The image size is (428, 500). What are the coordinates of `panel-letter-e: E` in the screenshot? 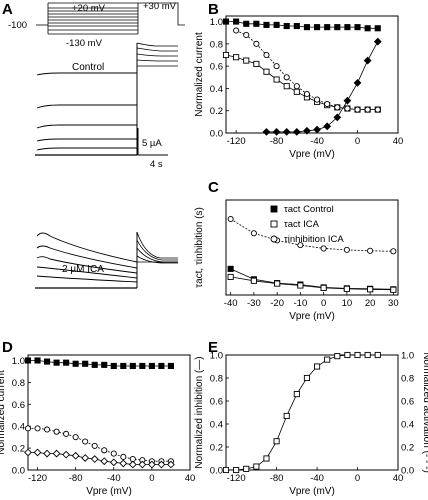 It's located at (213, 347).